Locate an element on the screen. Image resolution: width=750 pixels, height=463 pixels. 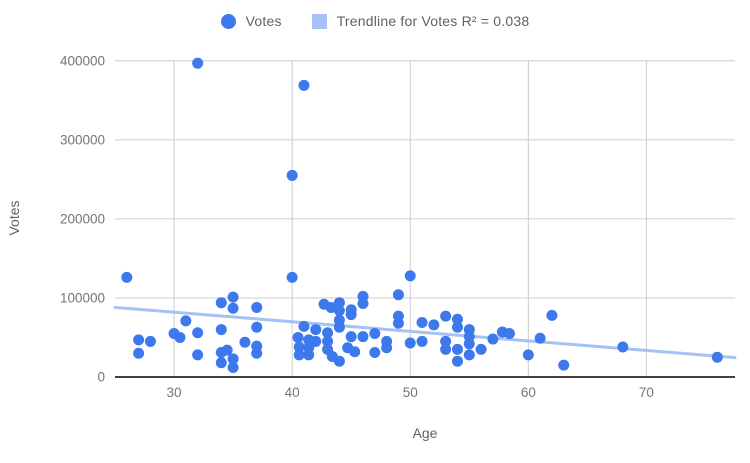
legend-item-trendline: Trendline for Votes R² = 0.038 is located at coordinates (420, 21).